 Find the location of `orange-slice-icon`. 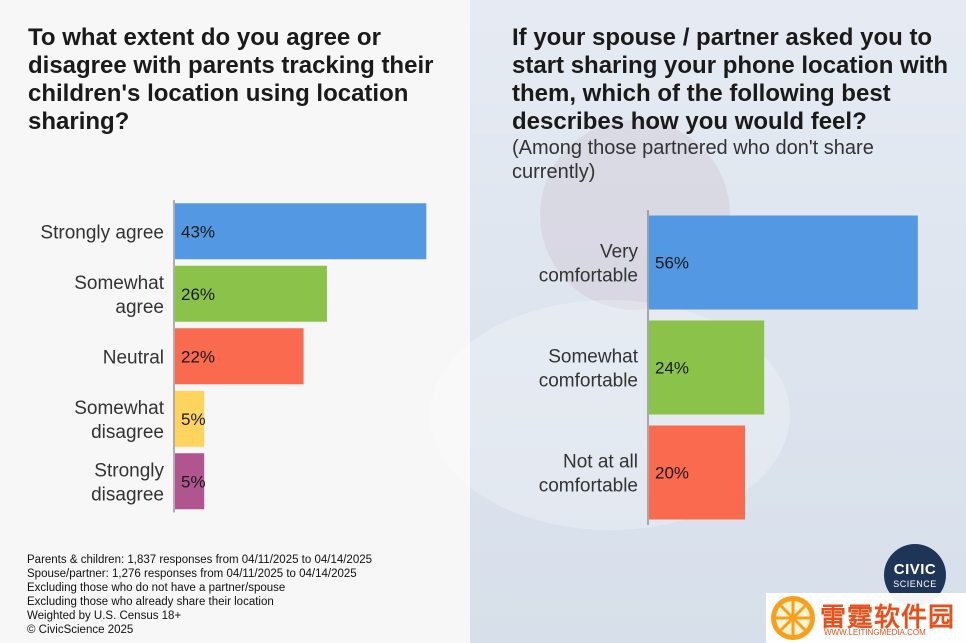

orange-slice-icon is located at coordinates (793, 618).